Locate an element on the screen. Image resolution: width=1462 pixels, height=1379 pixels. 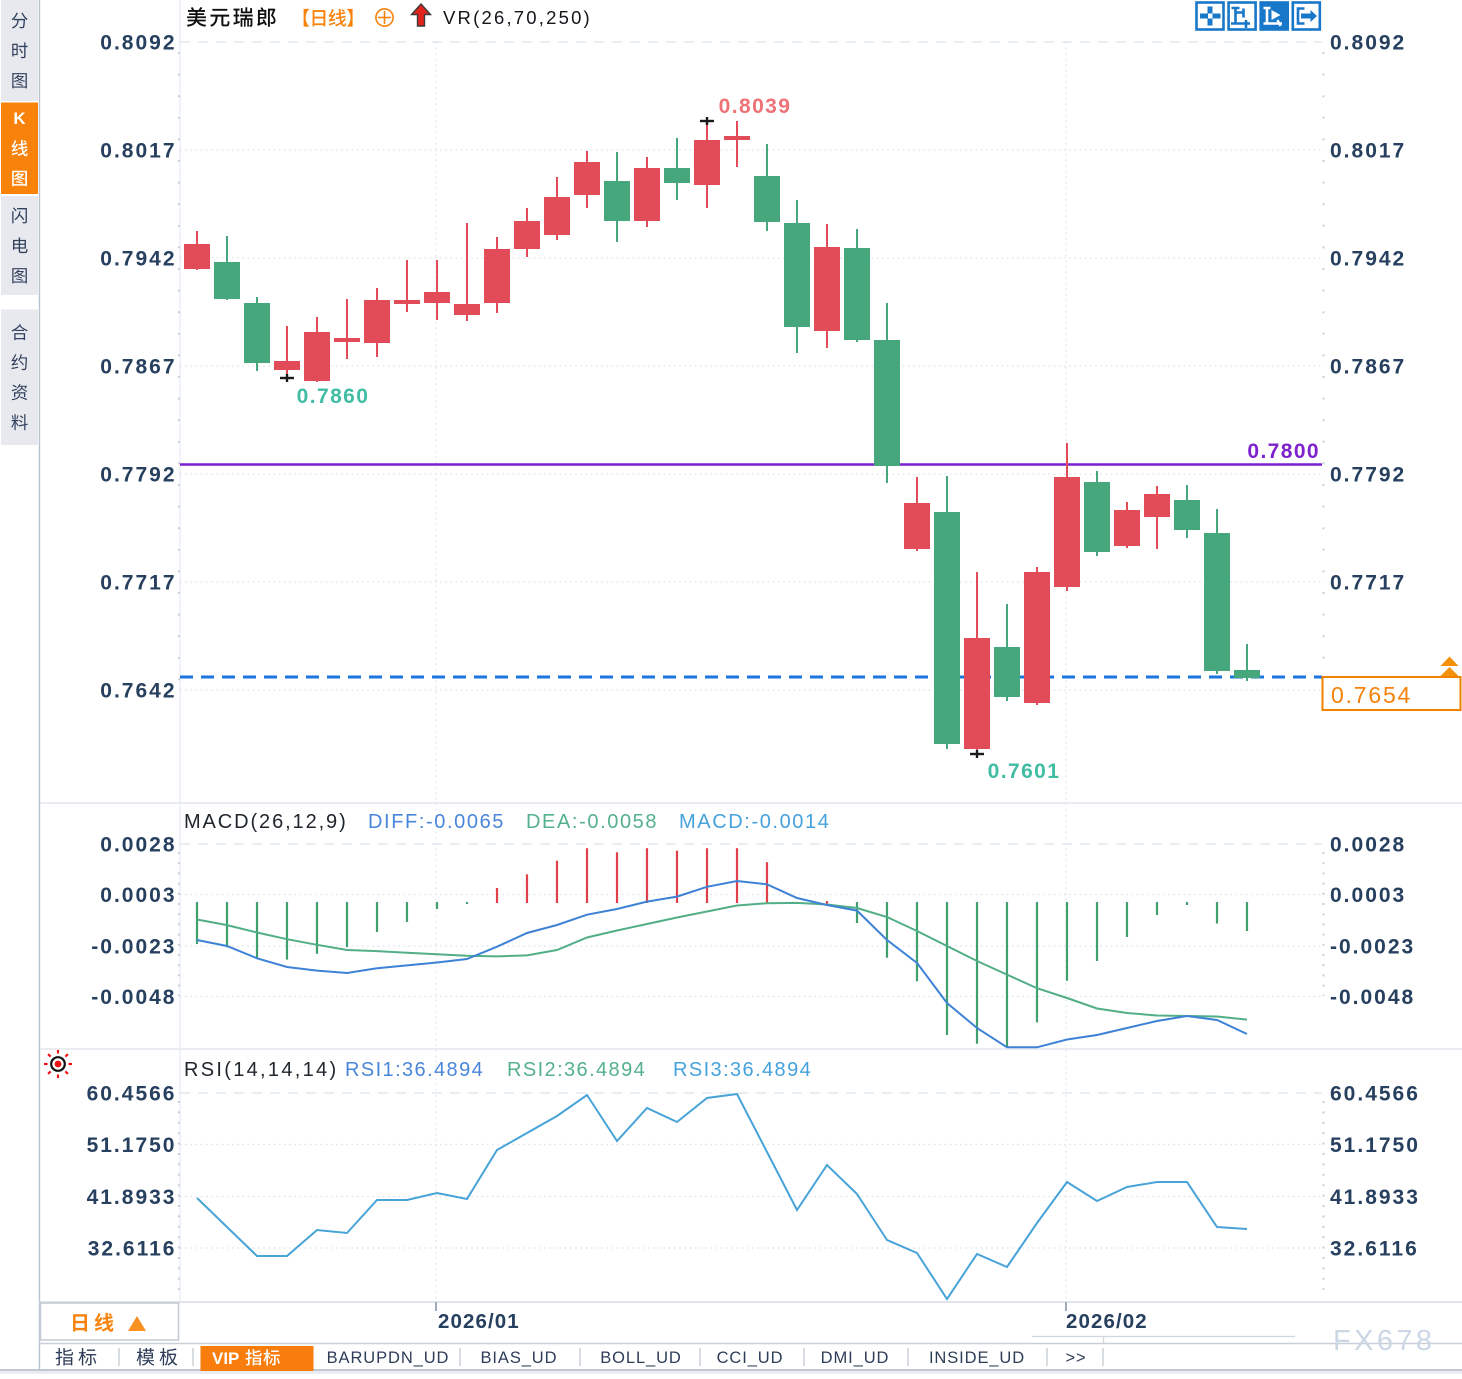
svg-text: 2026/01 is located at coordinates (479, 1321).